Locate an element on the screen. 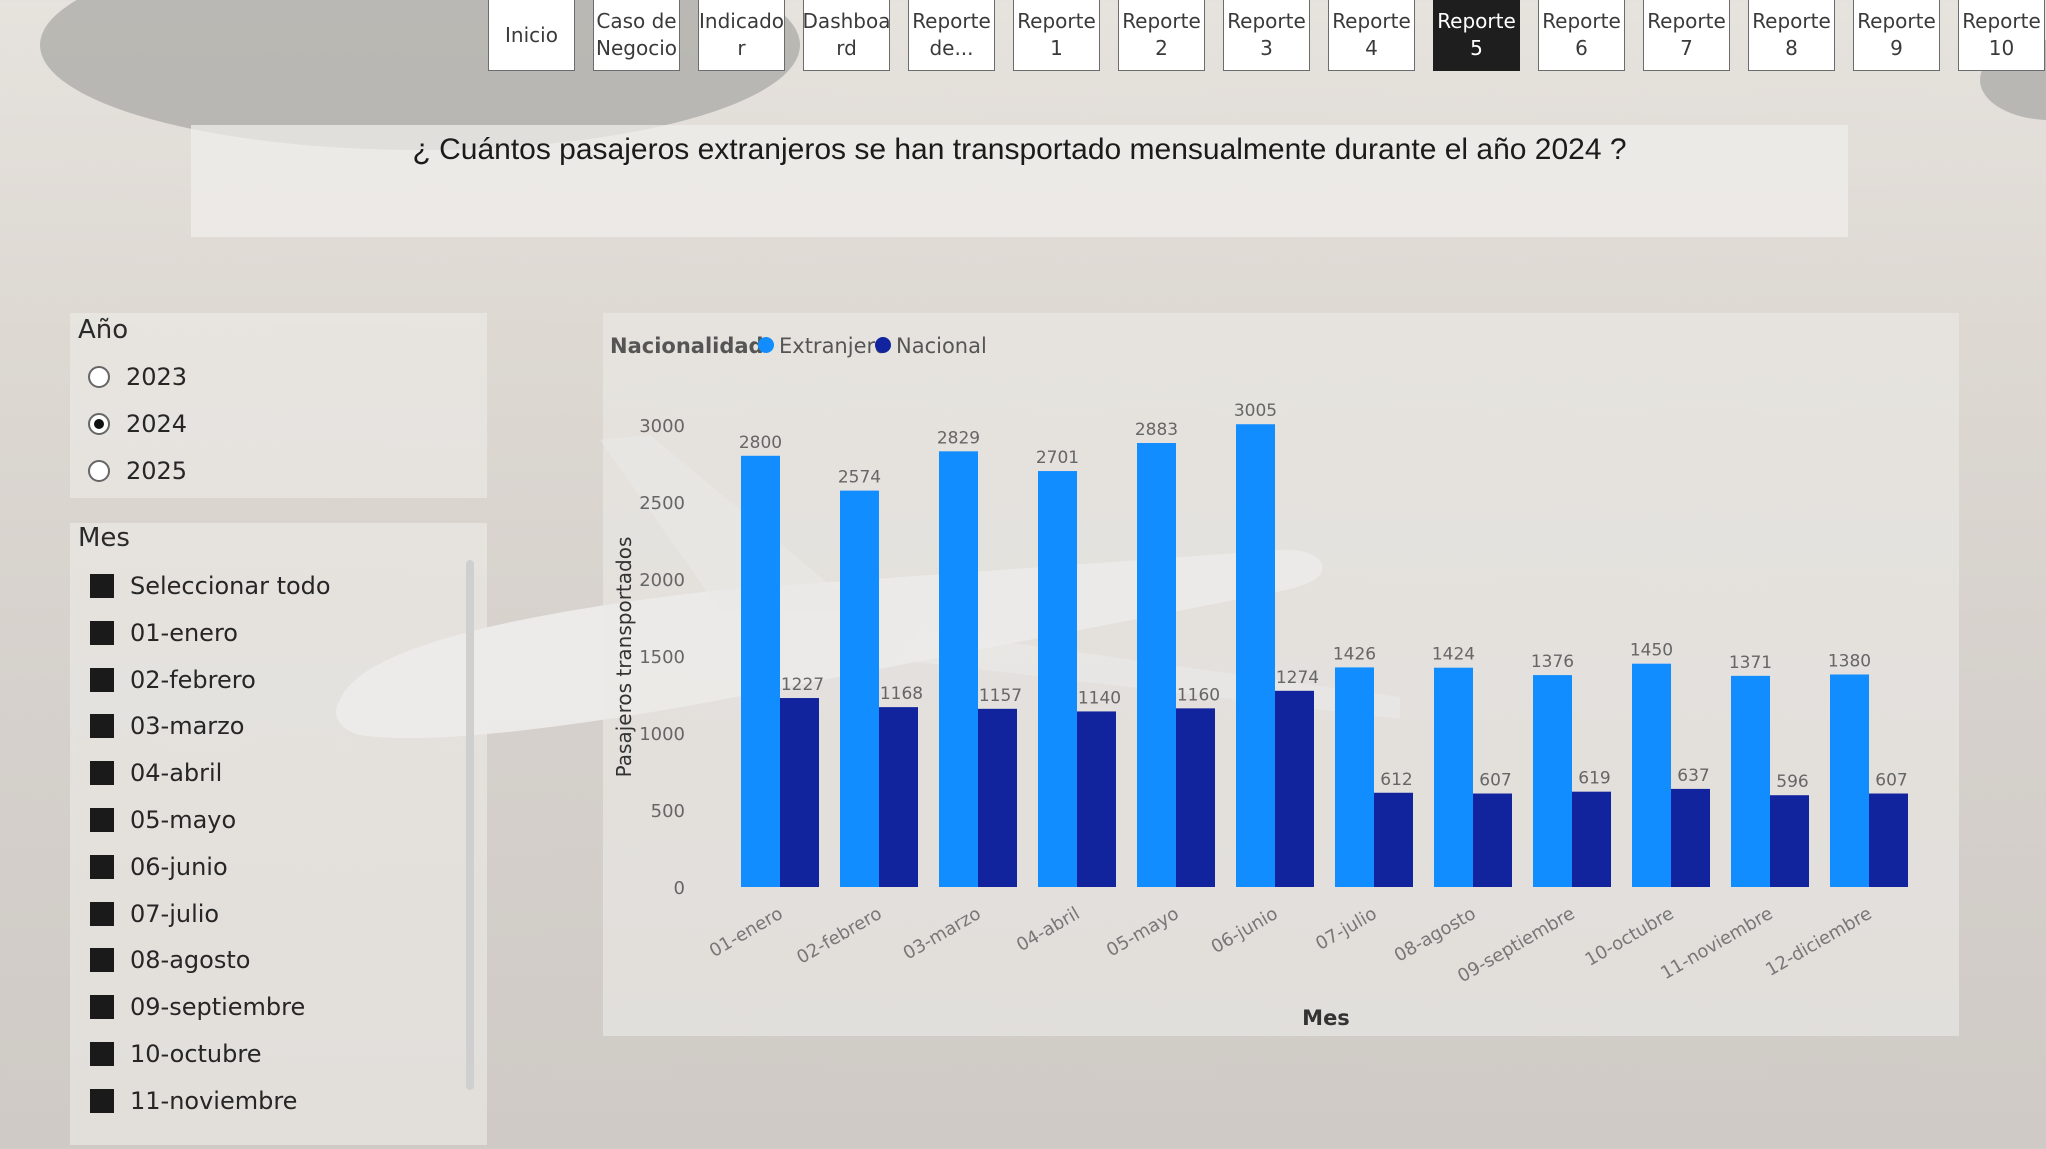 Image resolution: width=2046 pixels, height=1149 pixels. y-tick-label: 0 is located at coordinates (679, 888).